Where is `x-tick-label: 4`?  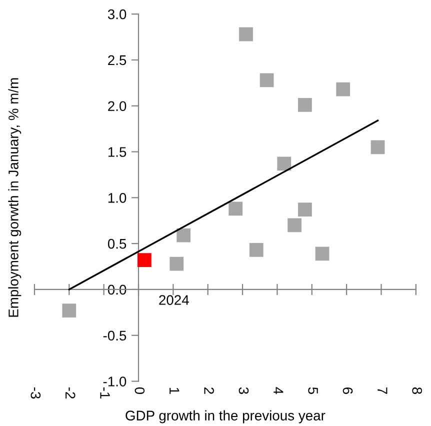
x-tick-label: 4 is located at coordinates (279, 390).